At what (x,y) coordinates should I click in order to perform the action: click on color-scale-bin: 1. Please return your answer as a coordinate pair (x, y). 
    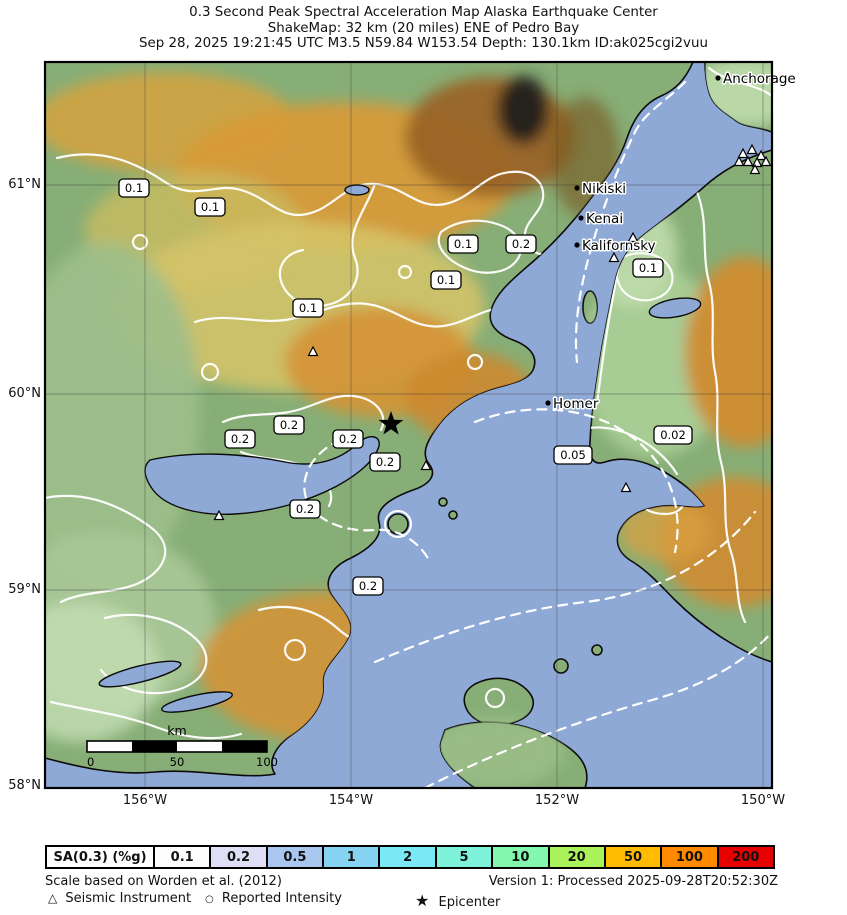
    Looking at the image, I should click on (350, 857).